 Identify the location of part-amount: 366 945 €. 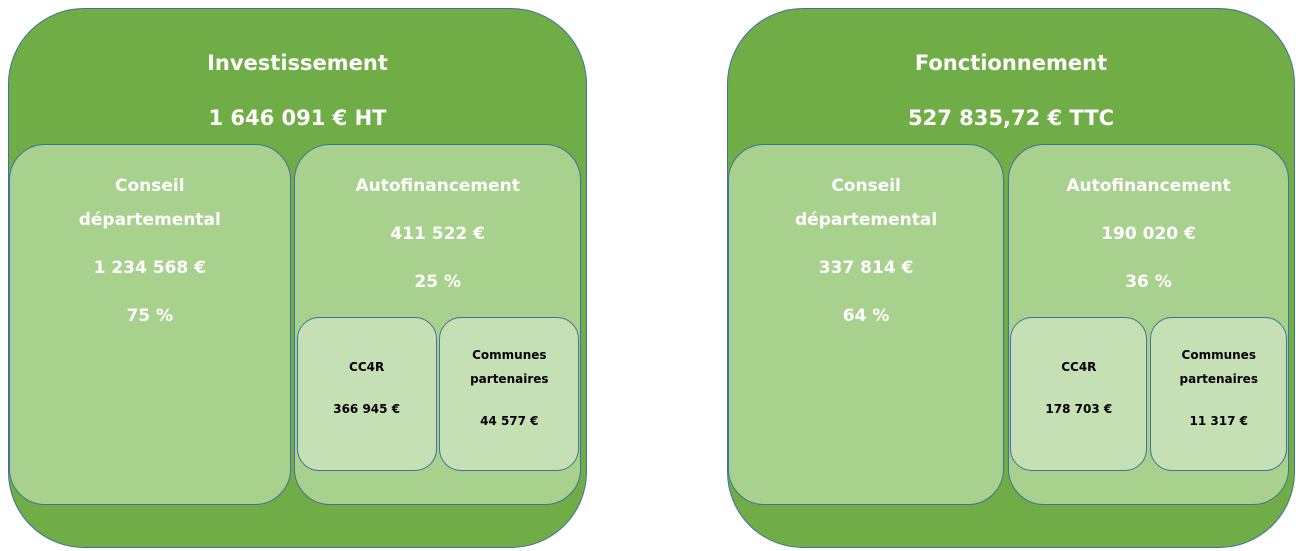
(367, 409).